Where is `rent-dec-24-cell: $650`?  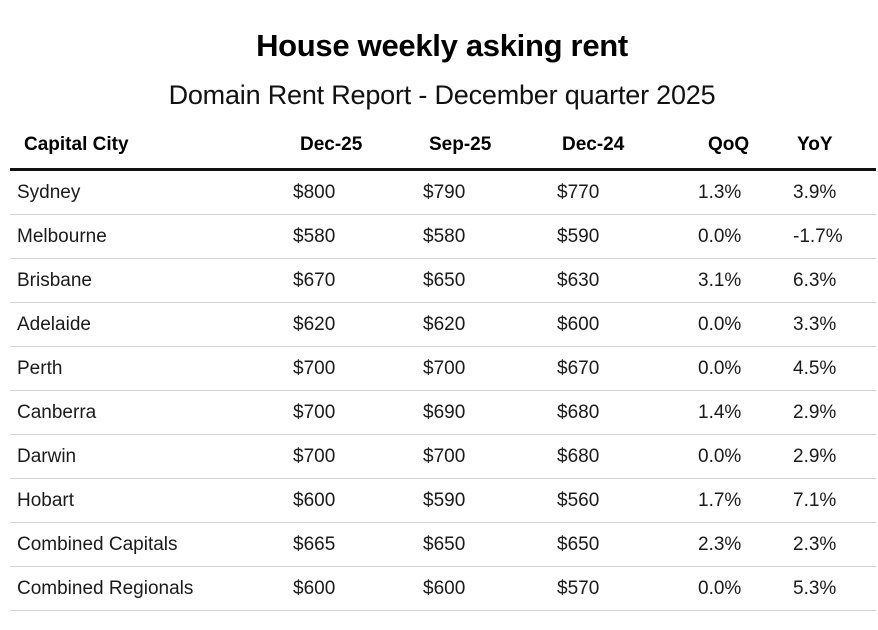 rent-dec-24-cell: $650 is located at coordinates (615, 544).